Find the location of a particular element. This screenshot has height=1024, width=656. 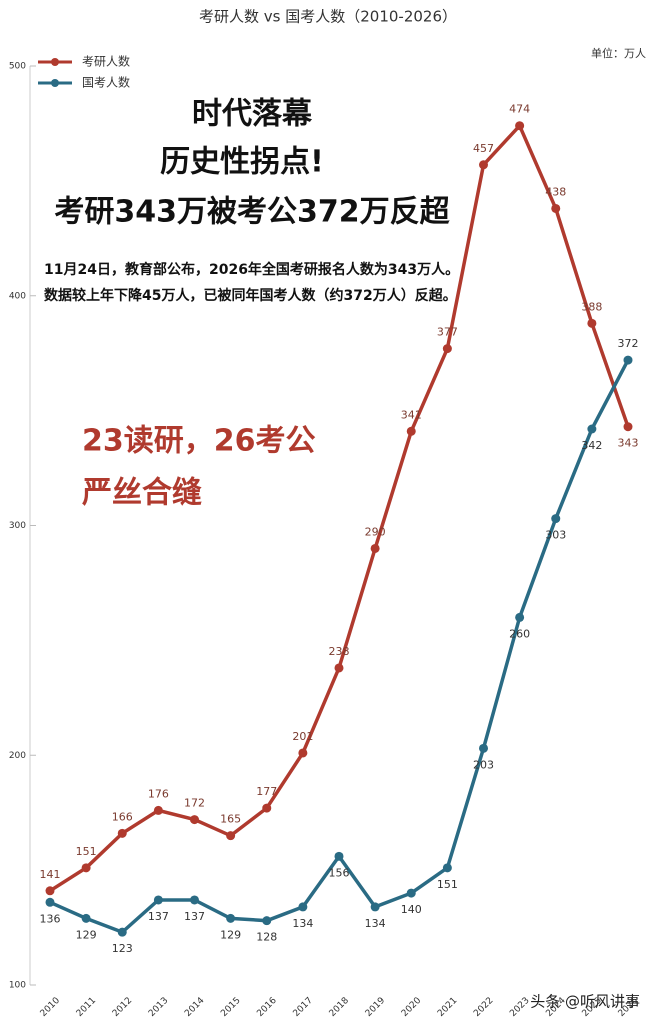

data-label: 172 is located at coordinates (194, 803).